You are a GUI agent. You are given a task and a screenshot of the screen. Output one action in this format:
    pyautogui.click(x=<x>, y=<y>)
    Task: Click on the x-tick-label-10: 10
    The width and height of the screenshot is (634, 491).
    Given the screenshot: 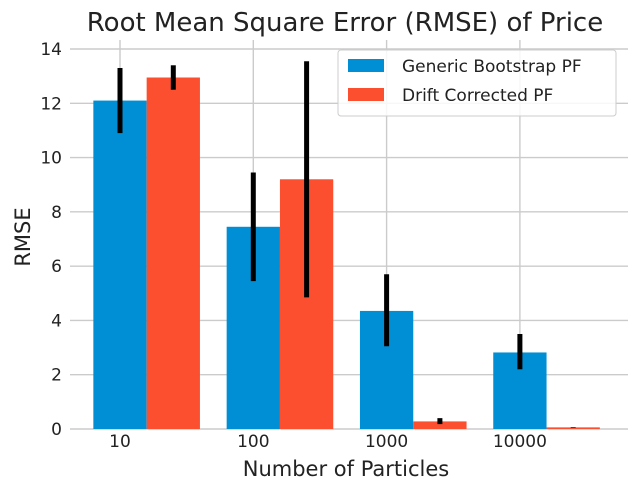 What is the action you would take?
    pyautogui.click(x=120, y=442)
    